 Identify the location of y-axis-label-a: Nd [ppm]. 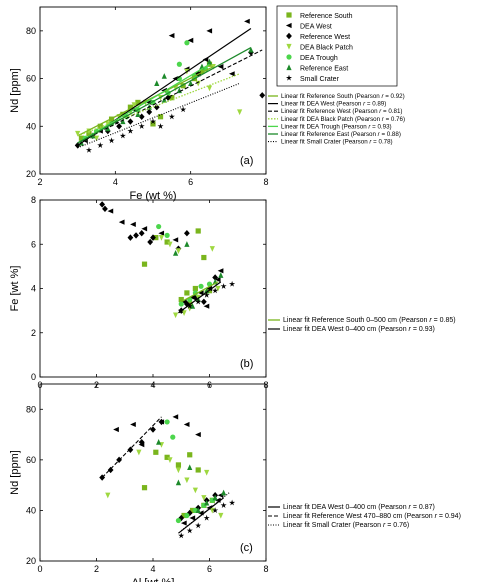
(15, 90).